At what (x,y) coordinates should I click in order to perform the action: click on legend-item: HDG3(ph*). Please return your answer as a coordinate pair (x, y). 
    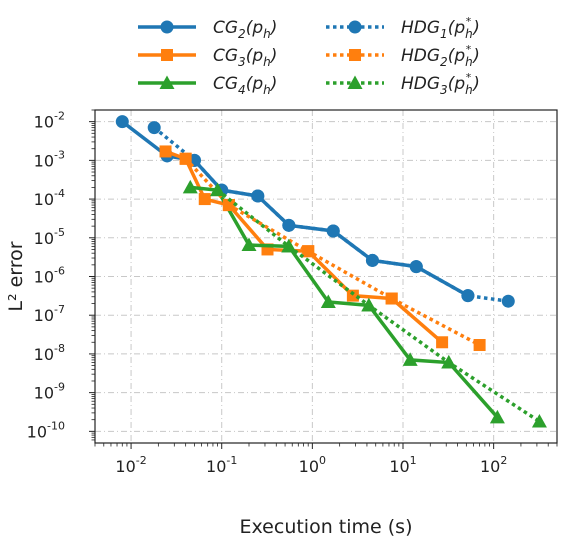
    Looking at the image, I should click on (403, 84).